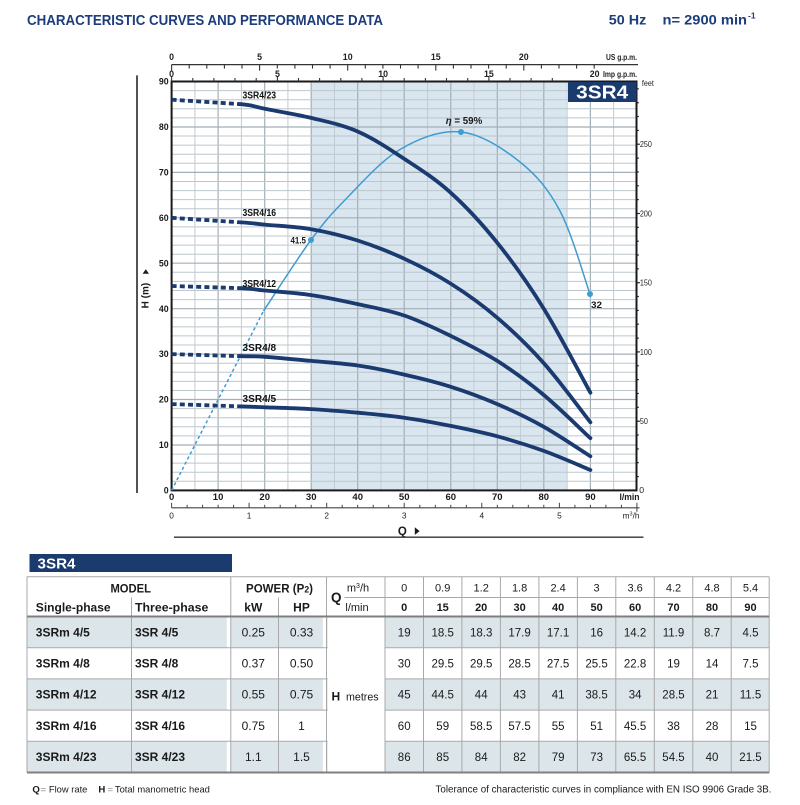  What do you see at coordinates (519, 758) in the screenshot?
I see `svg-text: 82` at bounding box center [519, 758].